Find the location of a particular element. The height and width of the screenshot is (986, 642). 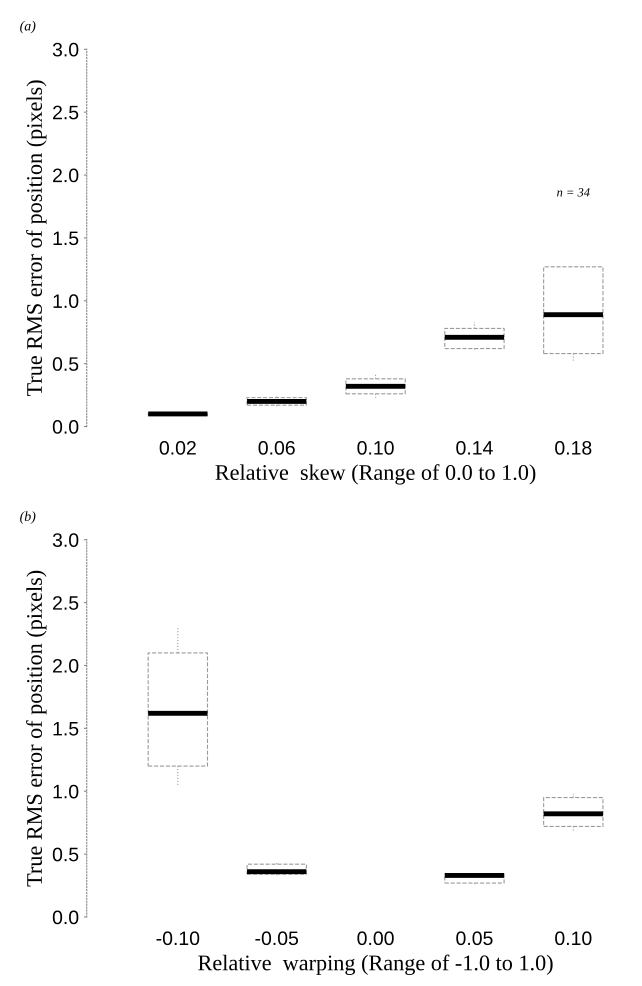

x-tick-label: 0.14 is located at coordinates (474, 447).